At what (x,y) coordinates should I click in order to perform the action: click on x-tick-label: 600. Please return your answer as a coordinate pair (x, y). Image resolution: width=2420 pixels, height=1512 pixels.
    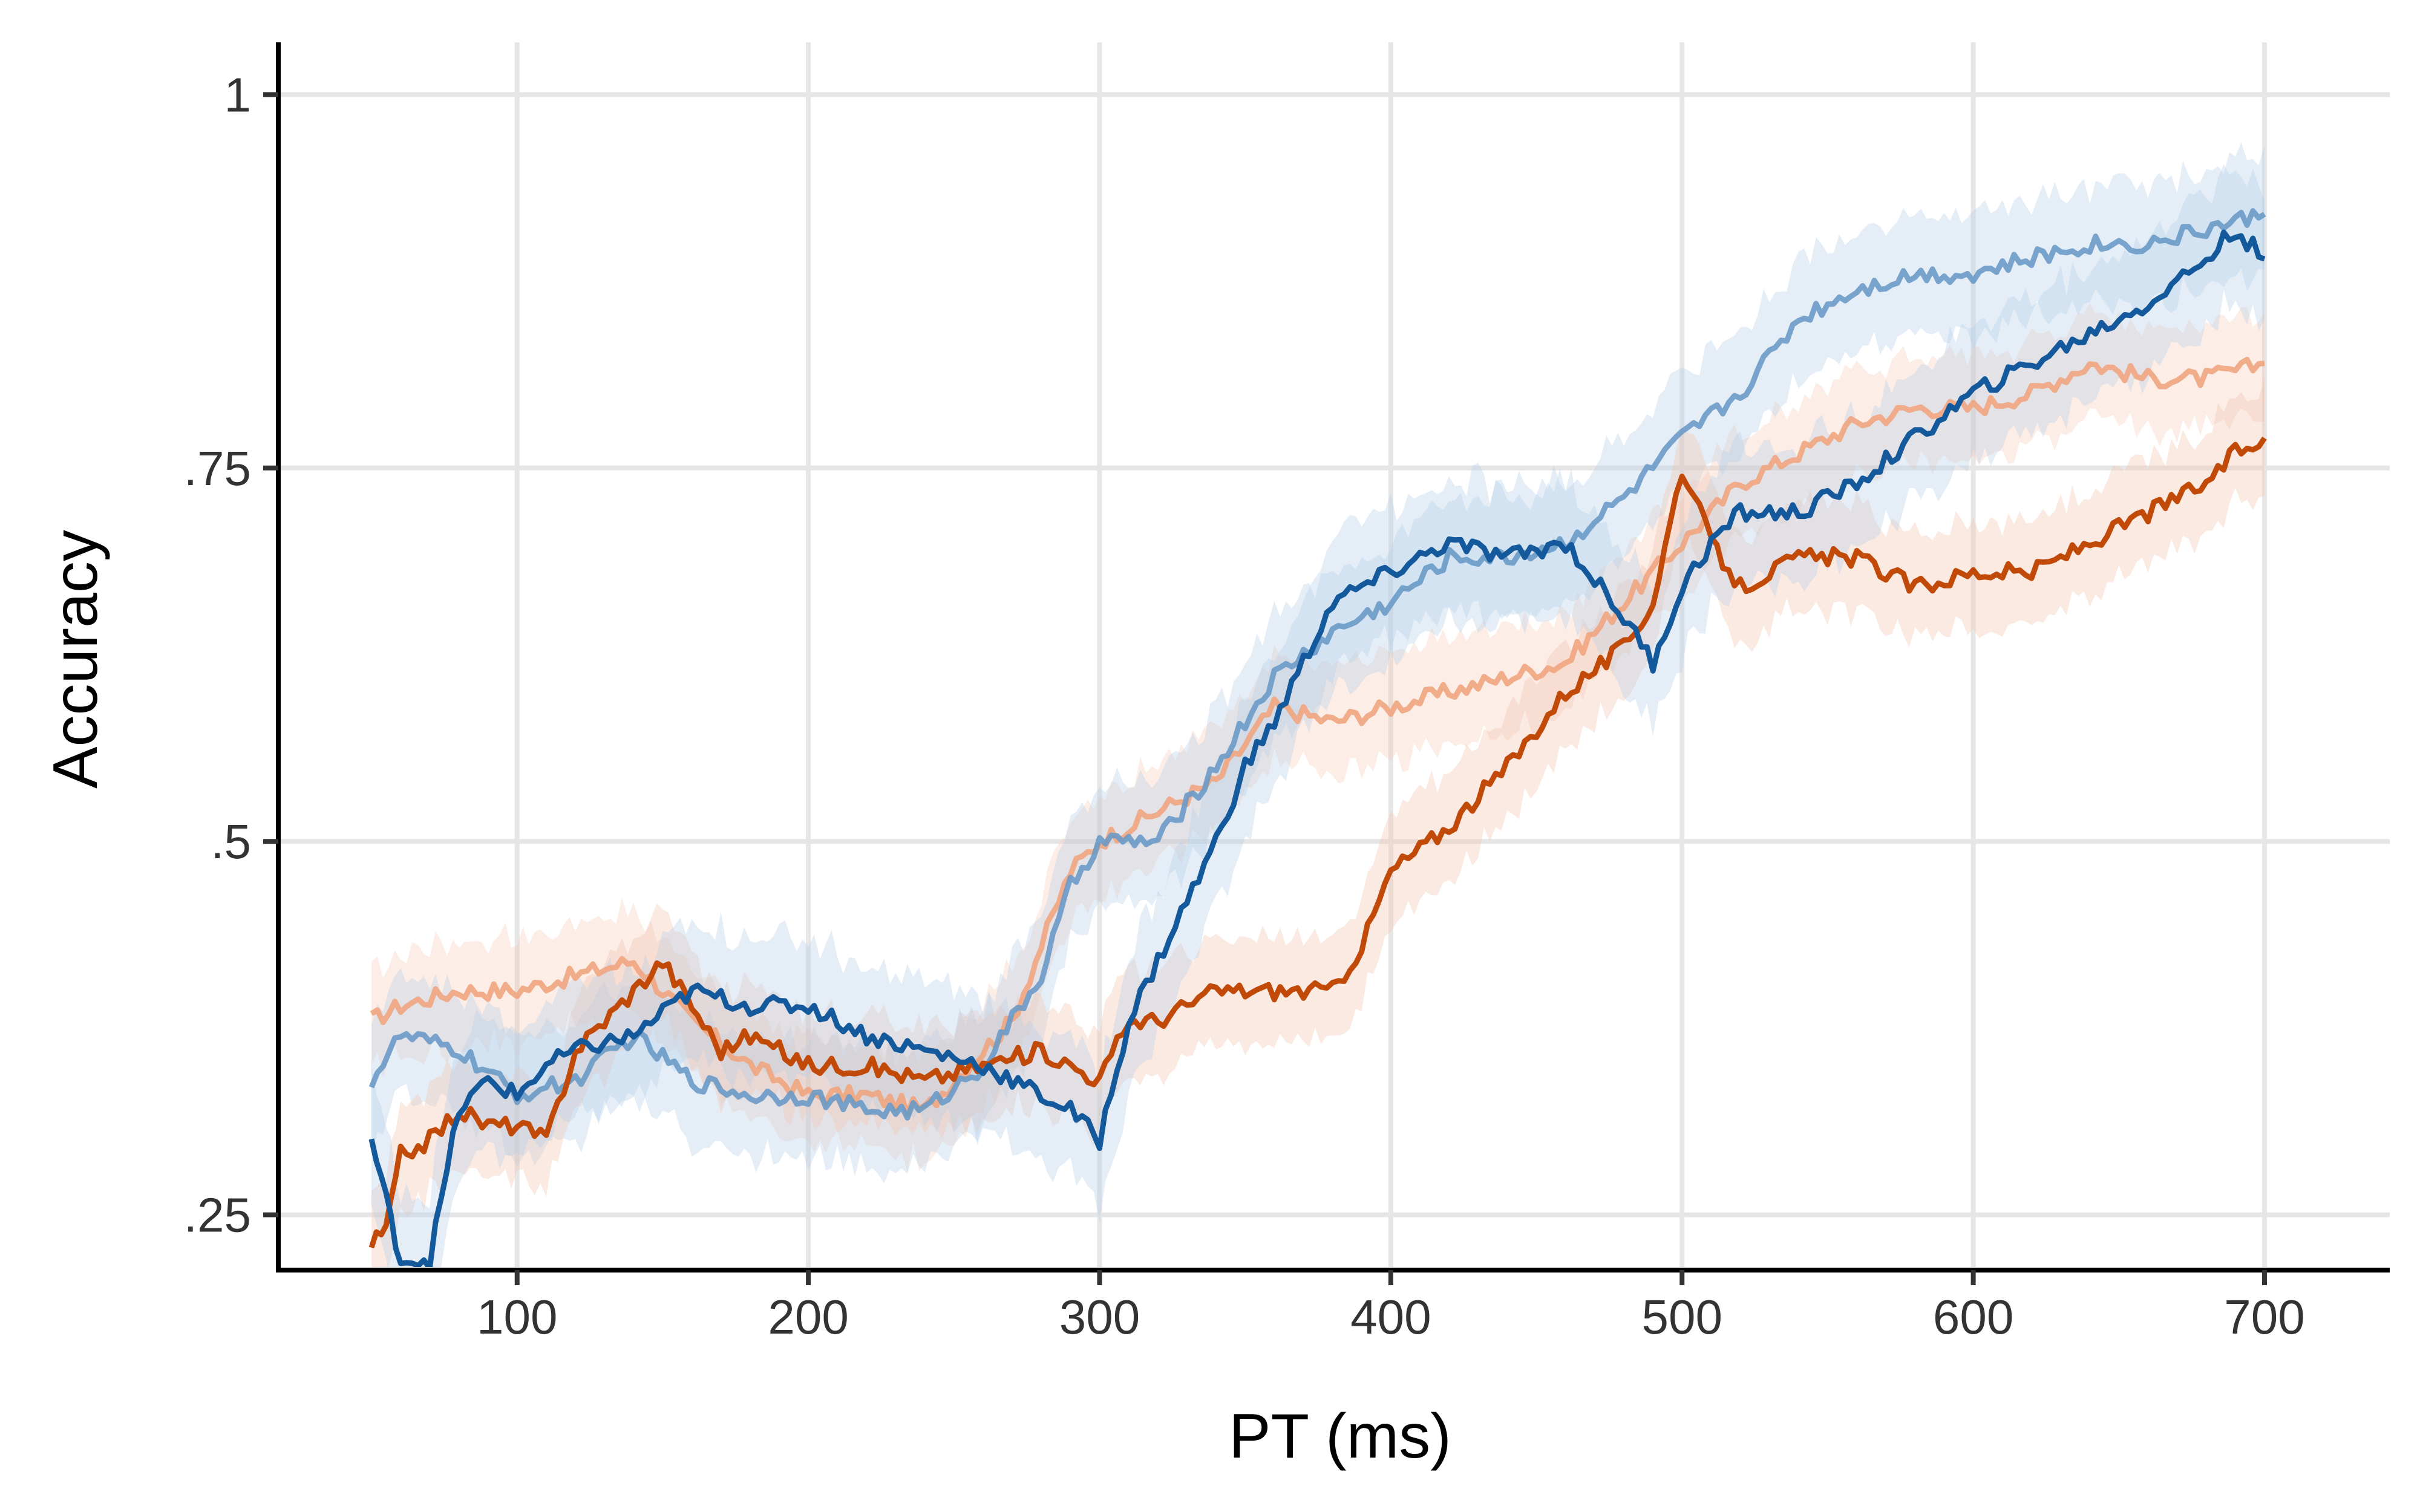
    Looking at the image, I should click on (1973, 1317).